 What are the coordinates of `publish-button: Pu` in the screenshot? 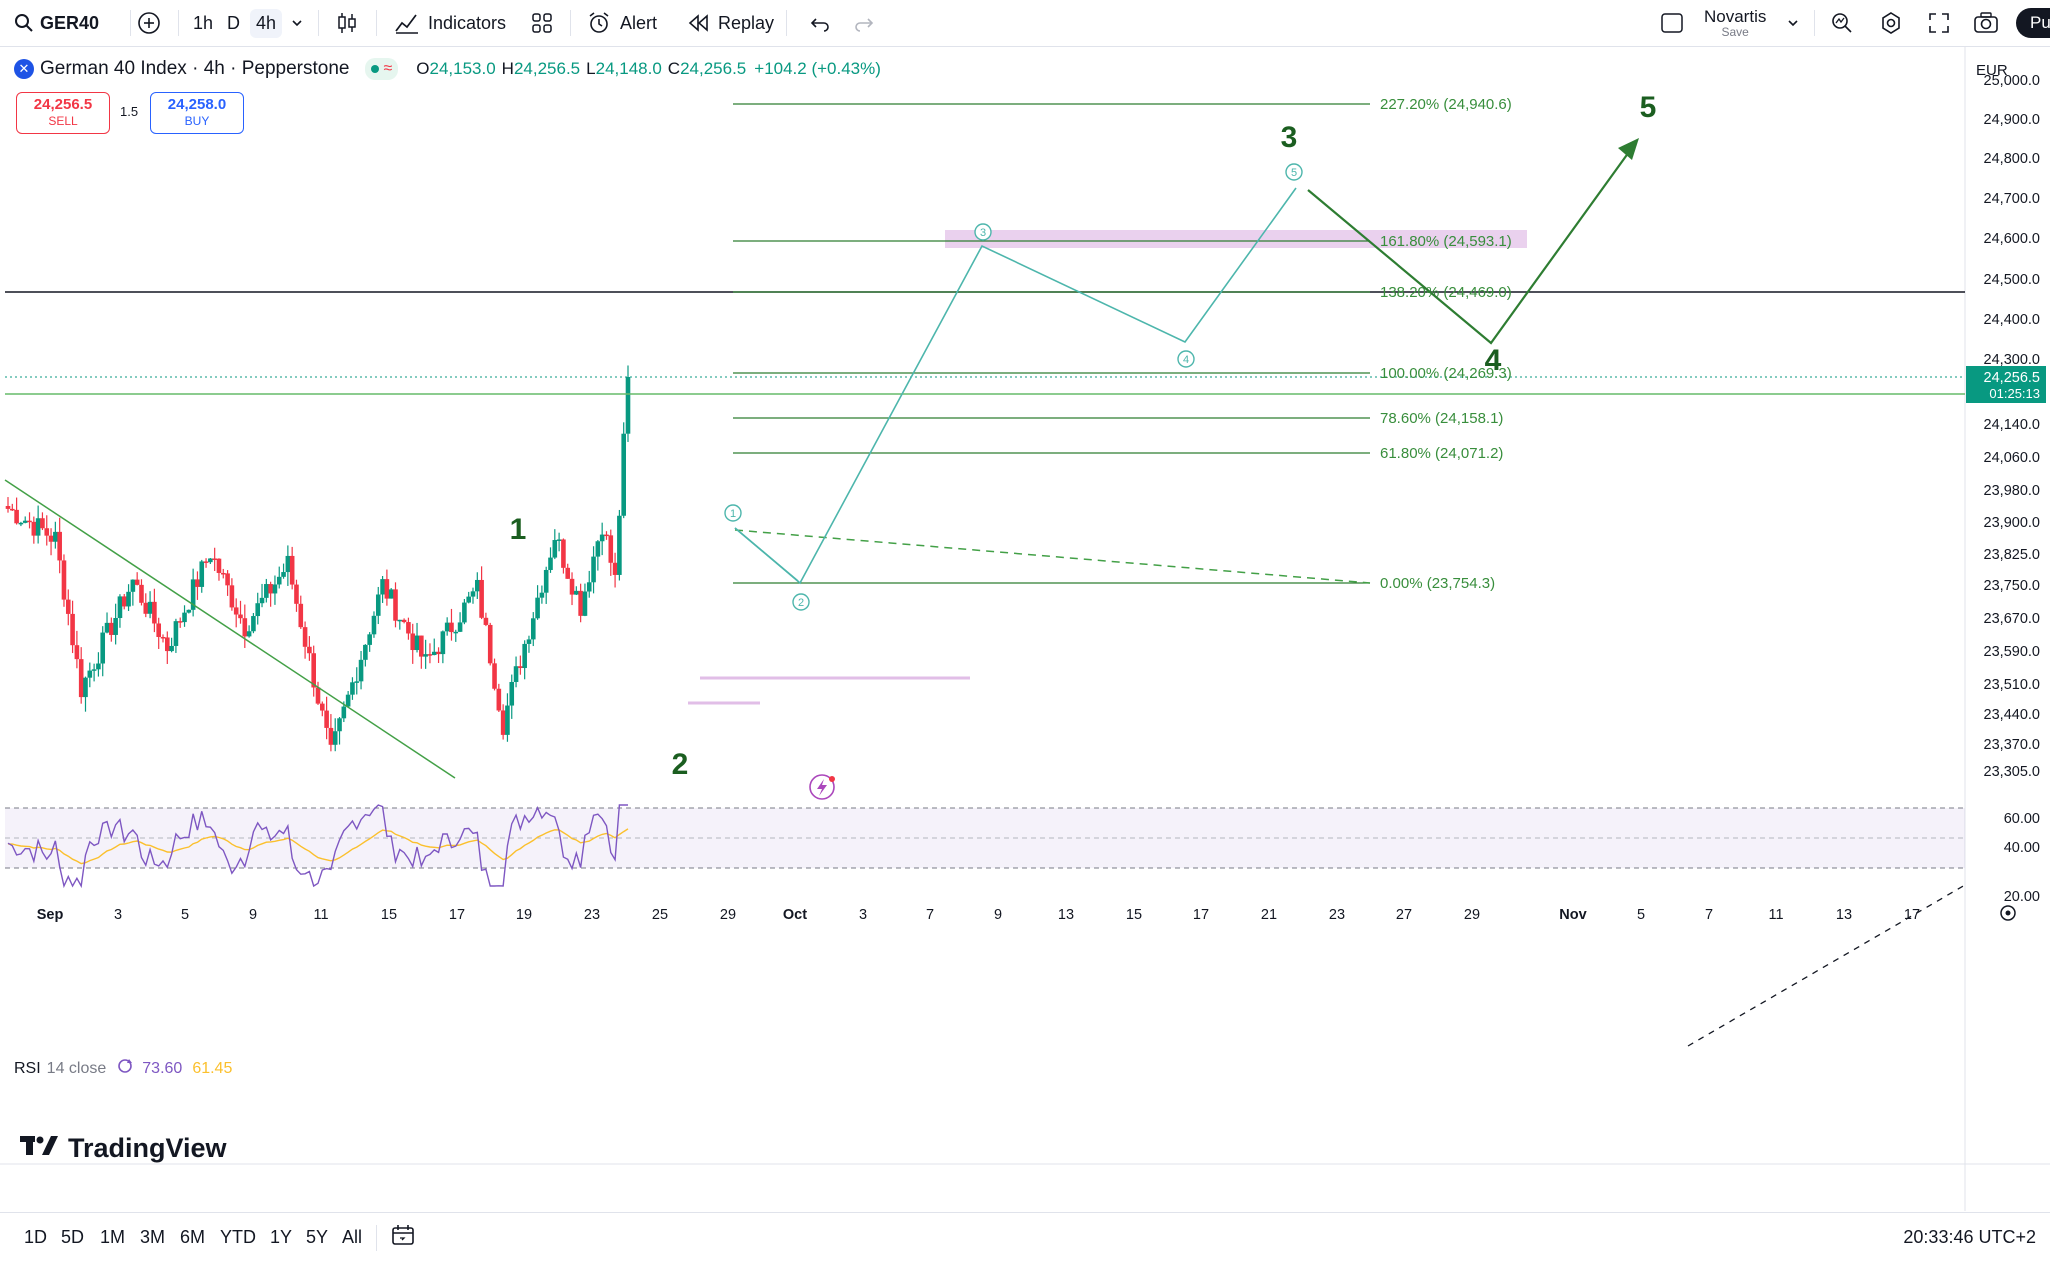 It's located at (2033, 23).